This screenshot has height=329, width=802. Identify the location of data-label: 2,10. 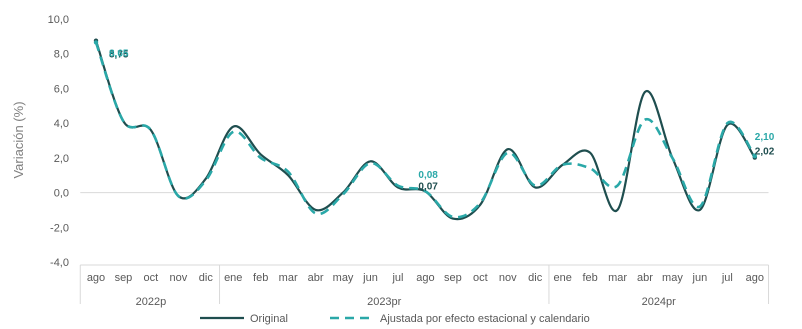
(765, 137).